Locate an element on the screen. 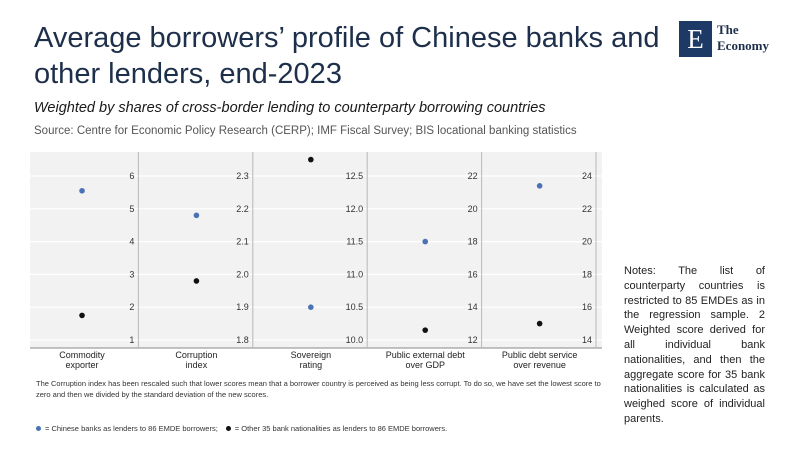  brand-logo: E The Economy is located at coordinates (734, 39).